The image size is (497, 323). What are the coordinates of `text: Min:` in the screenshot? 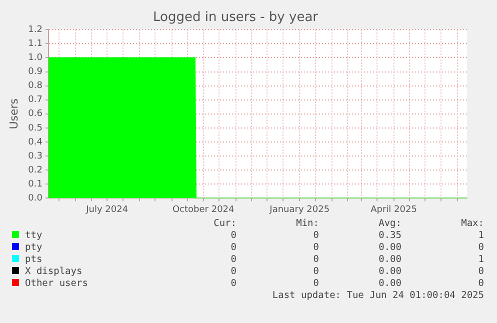 It's located at (307, 224).